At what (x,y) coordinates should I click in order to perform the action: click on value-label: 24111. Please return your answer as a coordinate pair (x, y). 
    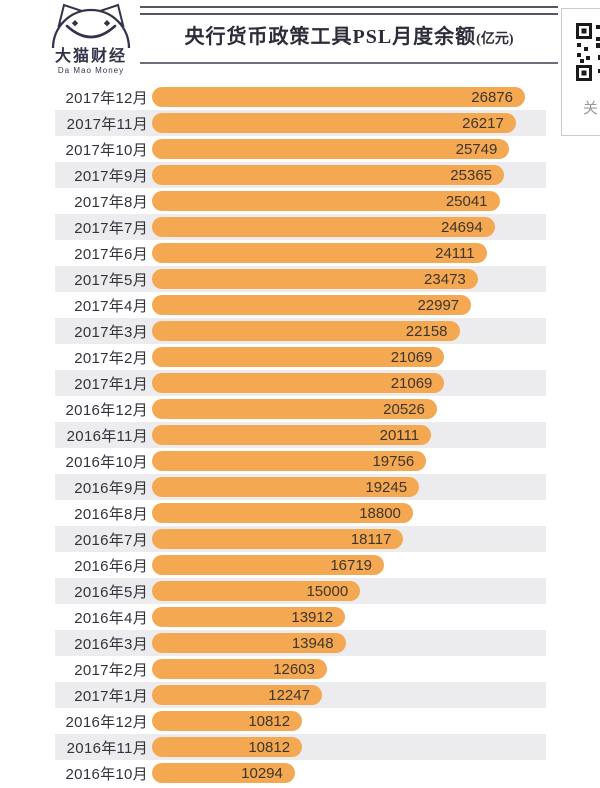
    Looking at the image, I should click on (455, 253).